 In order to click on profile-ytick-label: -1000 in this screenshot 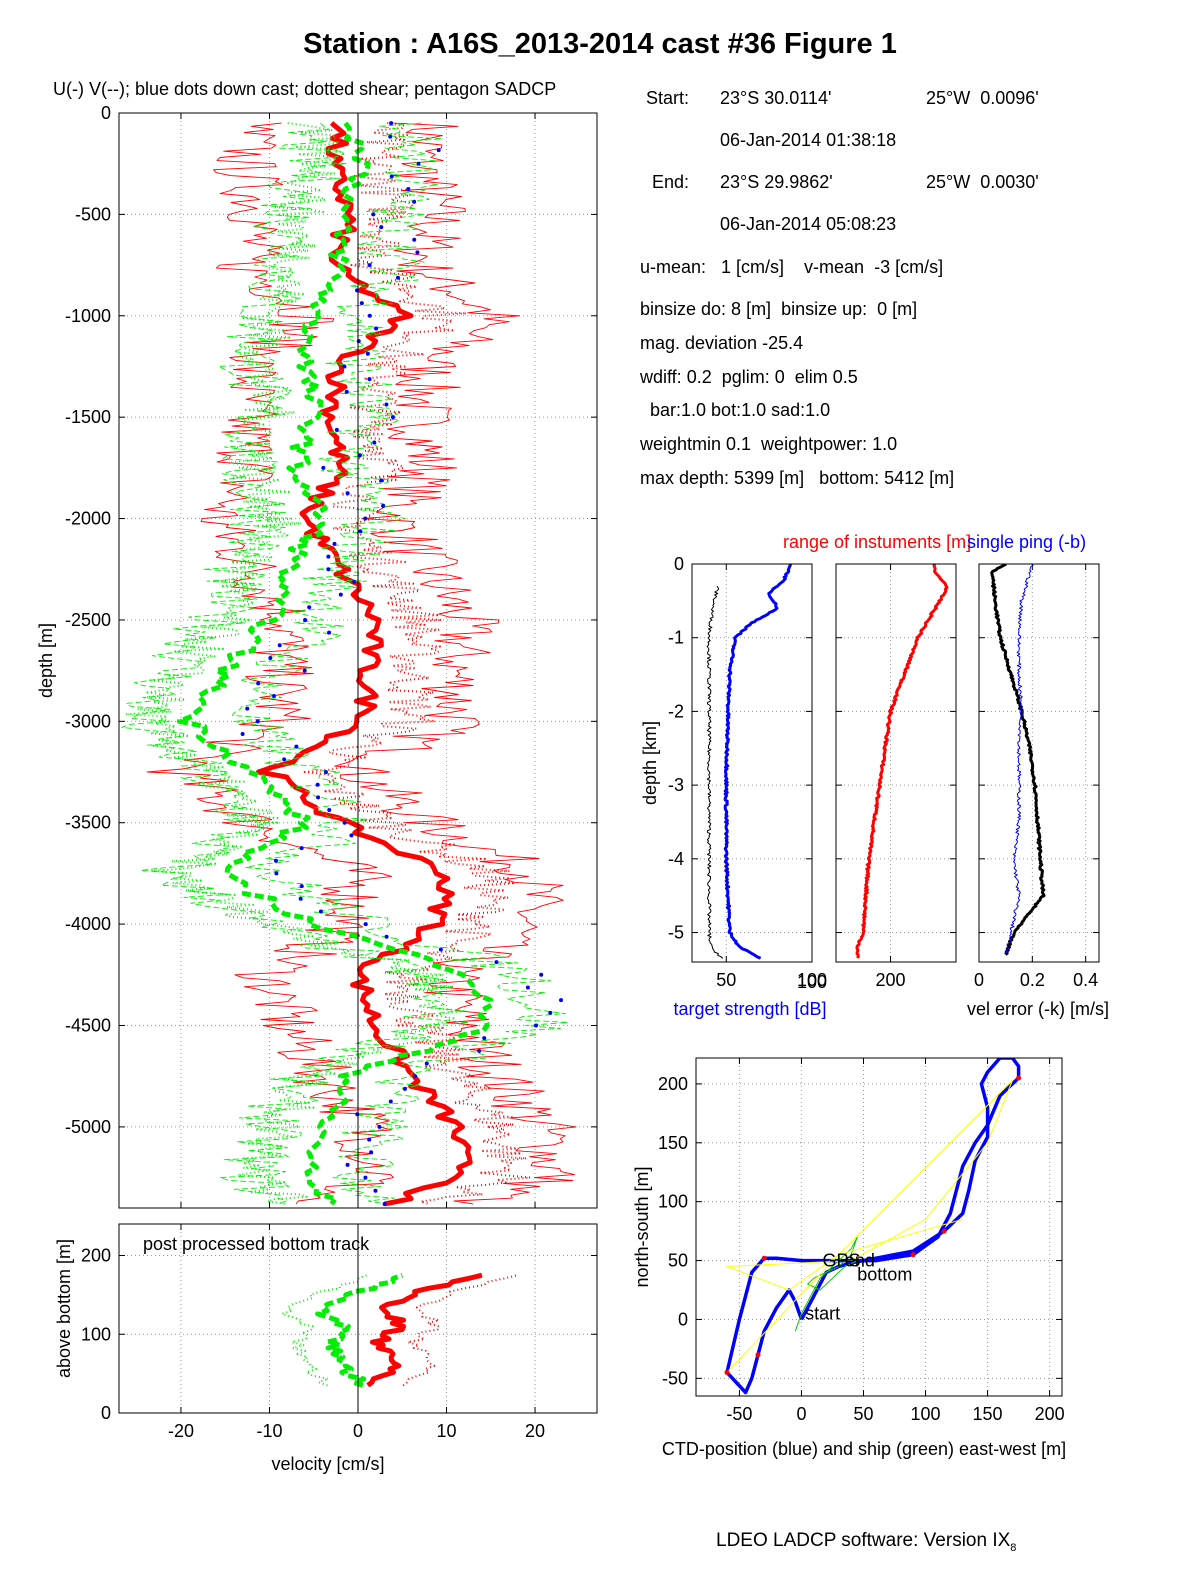, I will do `click(88, 316)`.